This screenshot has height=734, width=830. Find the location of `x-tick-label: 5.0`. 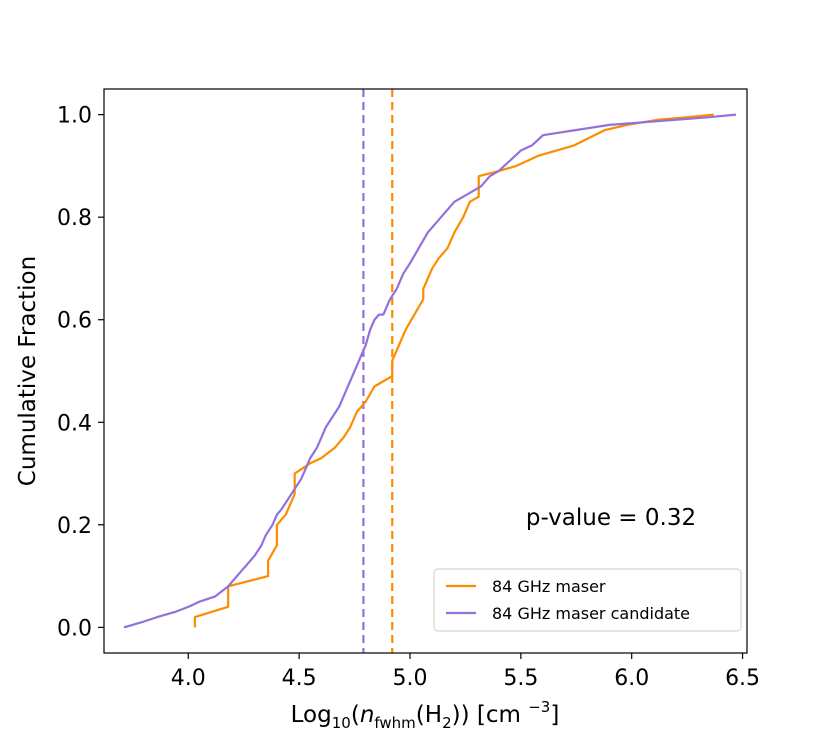

x-tick-label: 5.0 is located at coordinates (409, 678).